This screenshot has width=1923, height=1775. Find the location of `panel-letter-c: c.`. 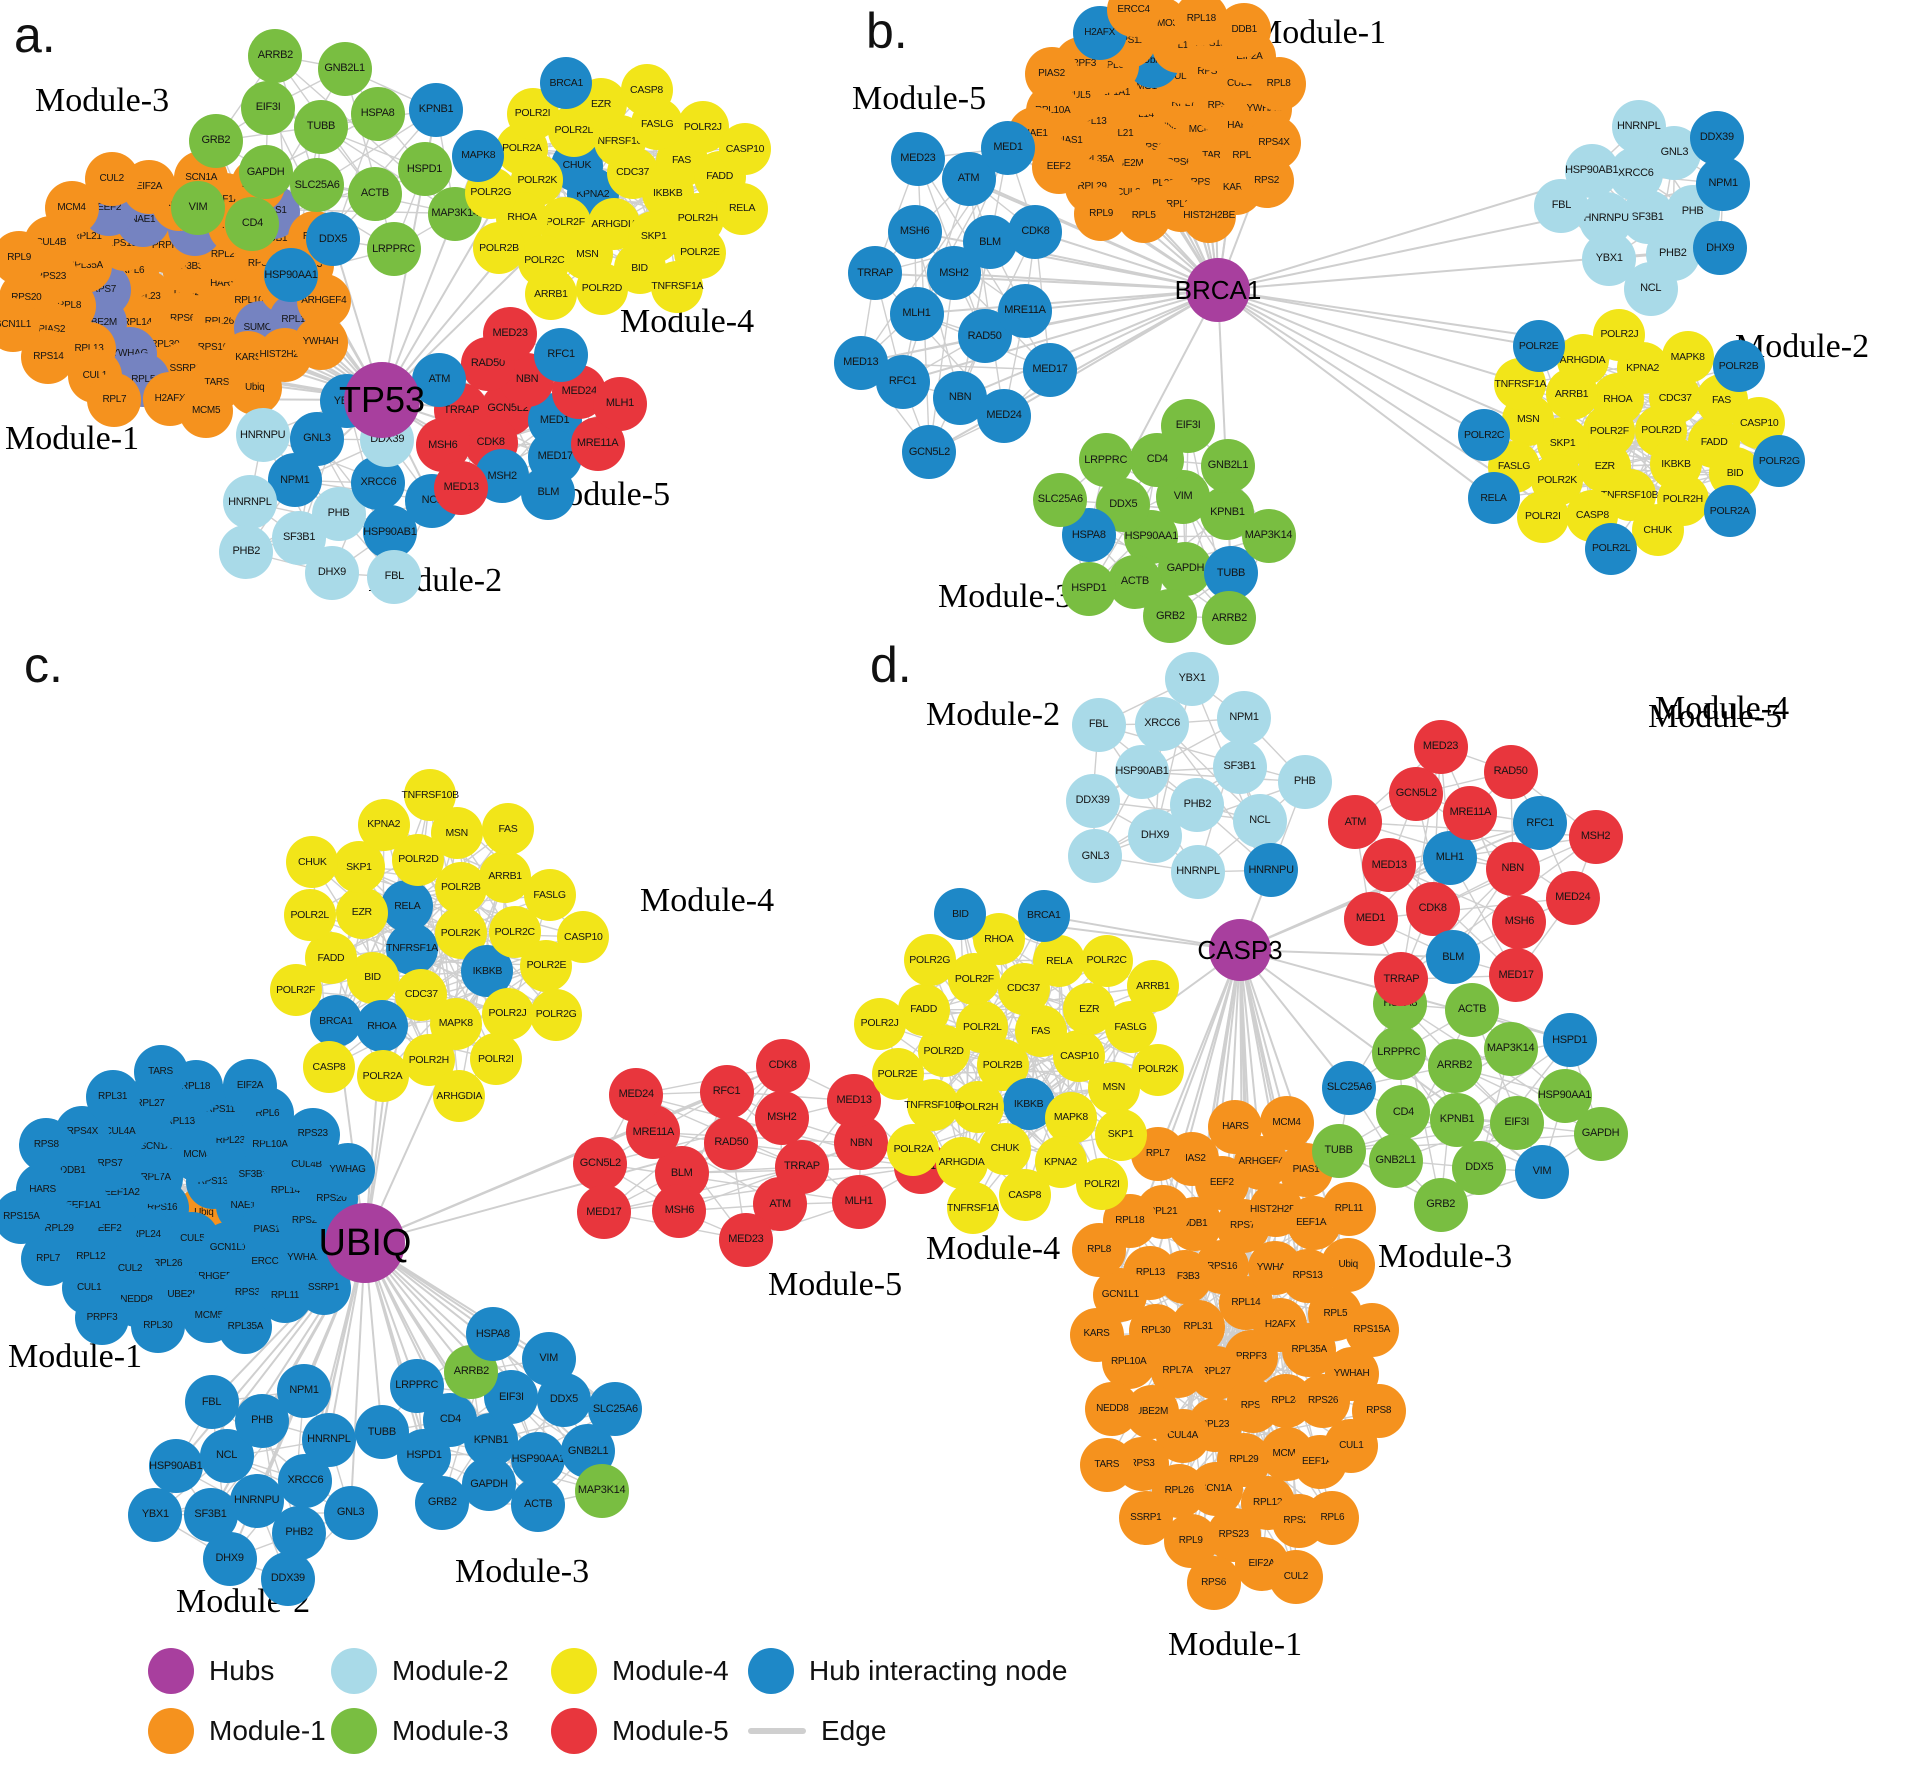

panel-letter-c: c. is located at coordinates (43, 665).